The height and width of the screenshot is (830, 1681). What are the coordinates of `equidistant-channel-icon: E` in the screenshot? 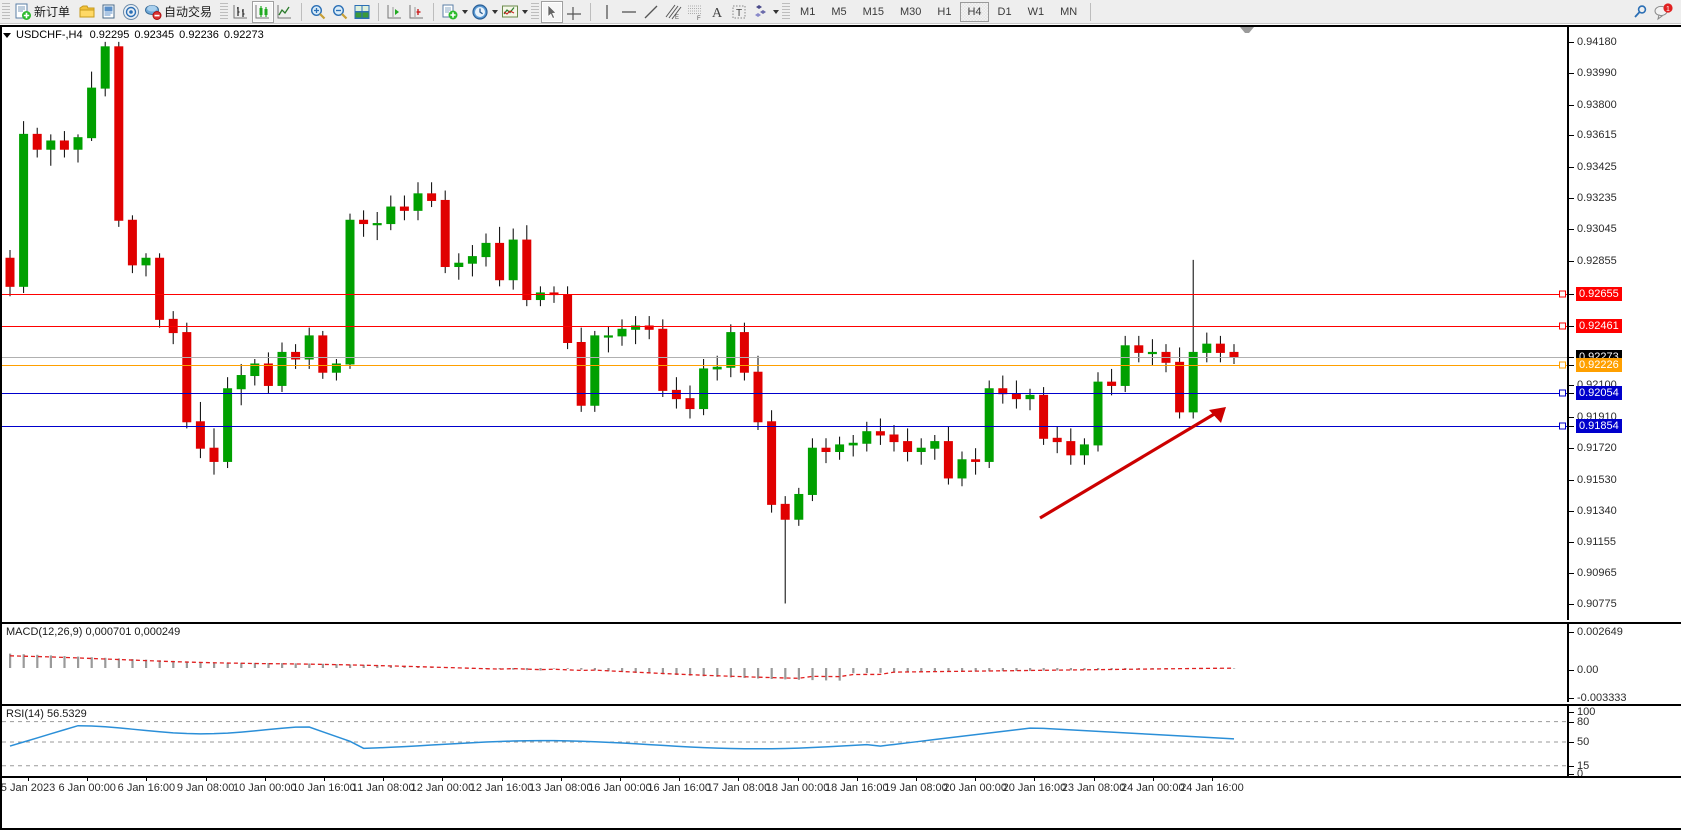 It's located at (673, 12).